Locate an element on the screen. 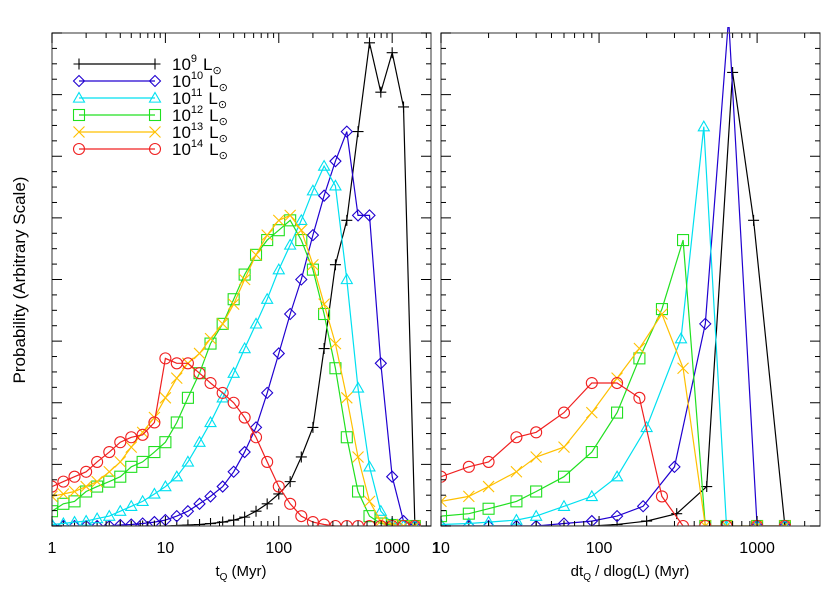 Image resolution: width=830 pixels, height=593 pixels. x-tick-label: 1 is located at coordinates (52, 548).